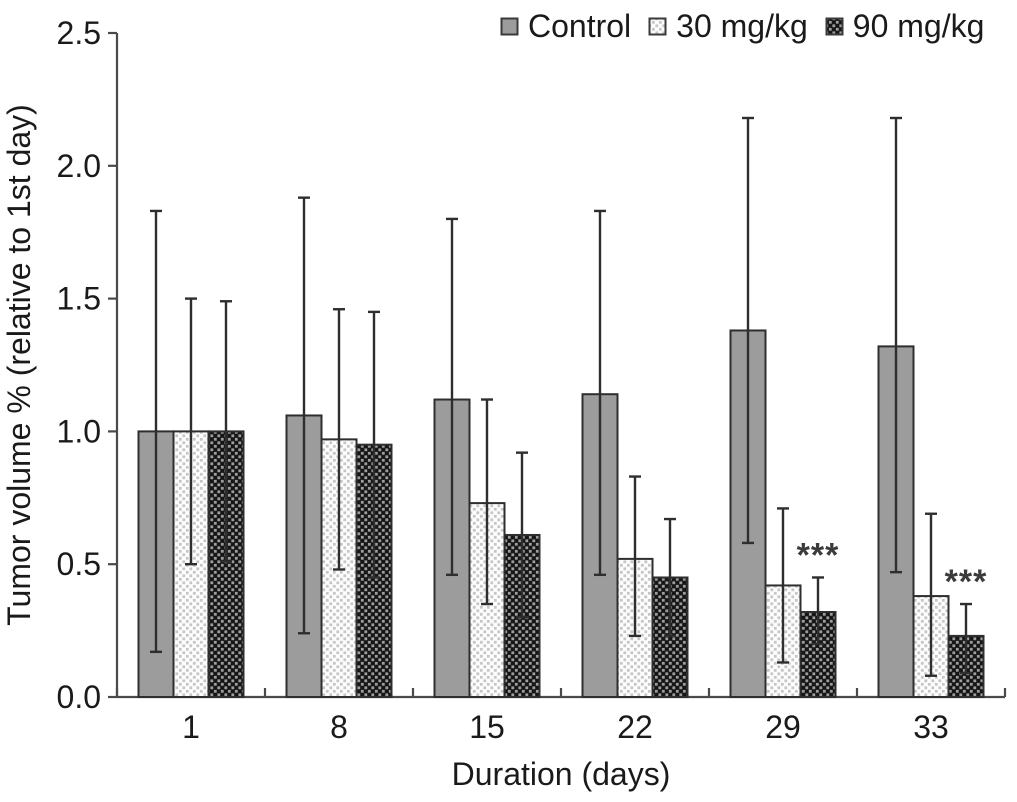  I want to click on y-axis-tick-label: 0.5, so click(79, 564).